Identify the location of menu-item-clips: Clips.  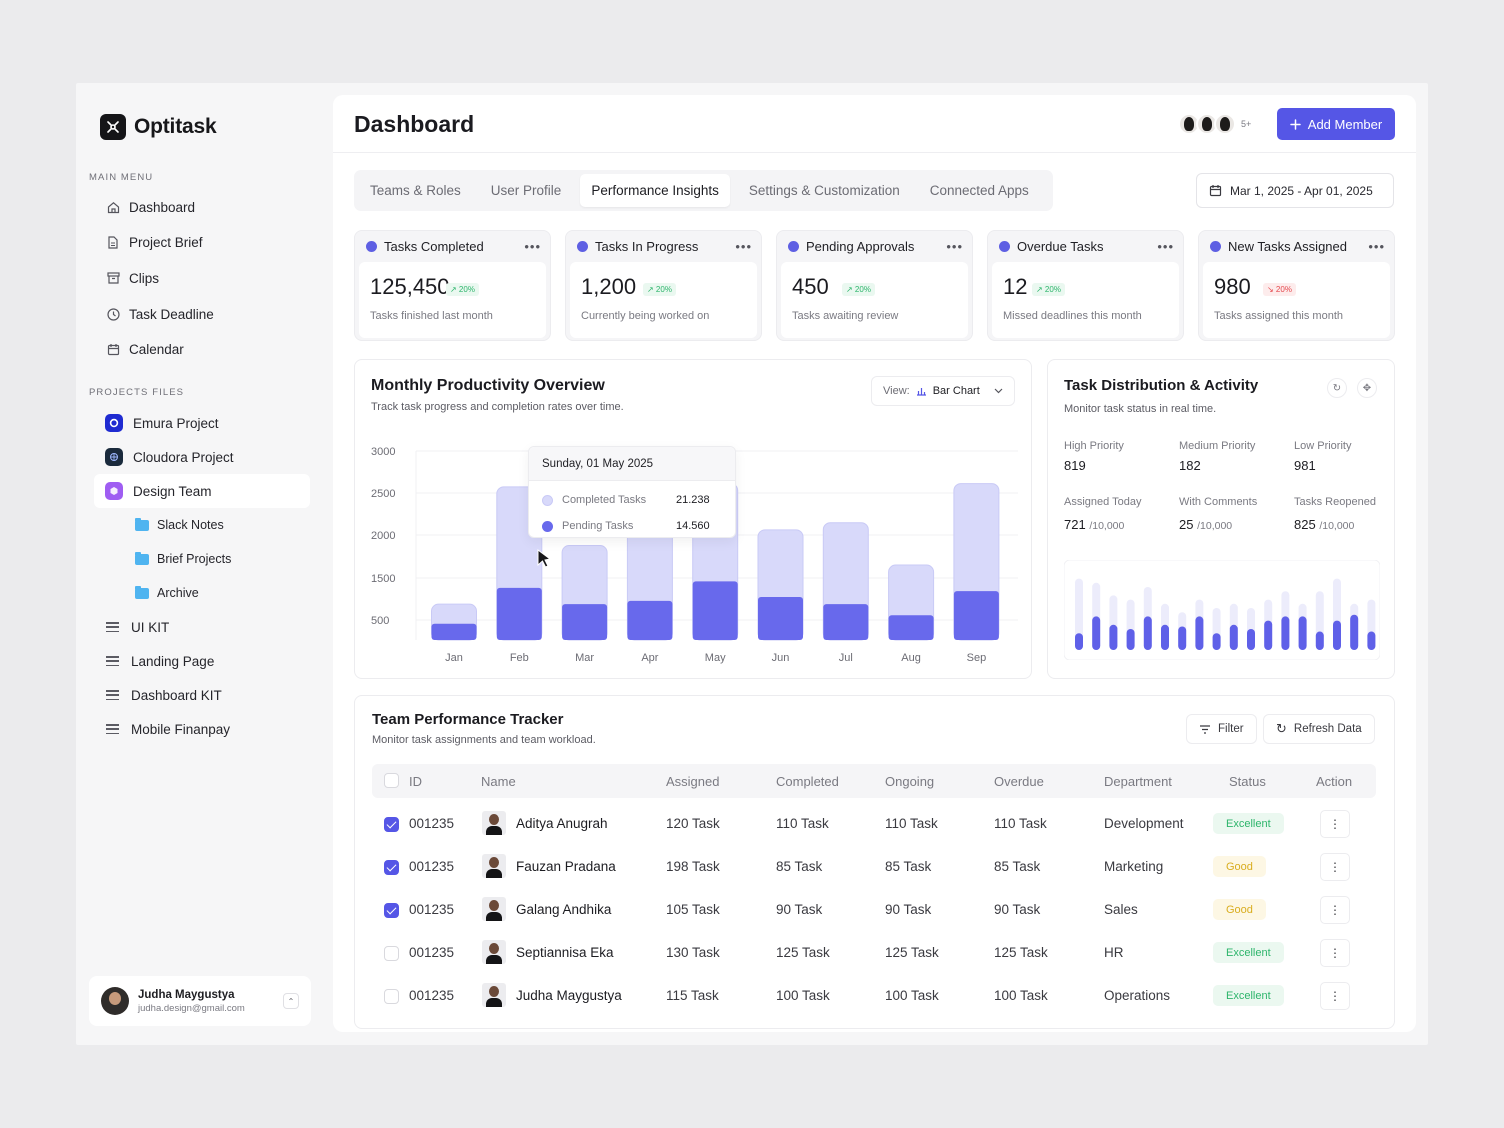
(202, 278).